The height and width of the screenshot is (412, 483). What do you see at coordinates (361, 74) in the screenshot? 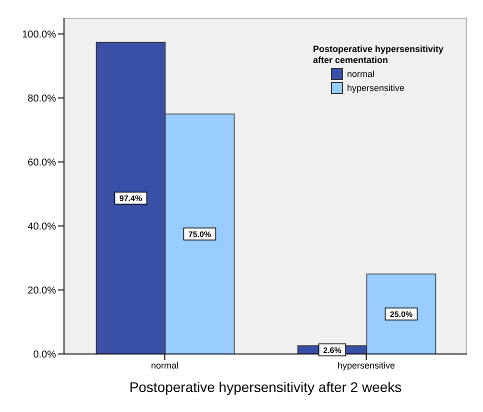
I see `legend-label: normal` at bounding box center [361, 74].